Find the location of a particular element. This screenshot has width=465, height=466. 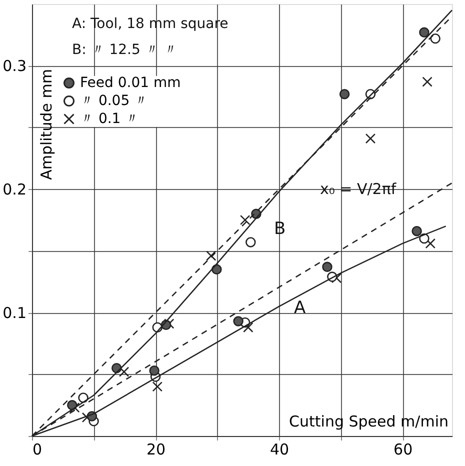

legend-label: Feed 0.01 mm is located at coordinates (130, 83).